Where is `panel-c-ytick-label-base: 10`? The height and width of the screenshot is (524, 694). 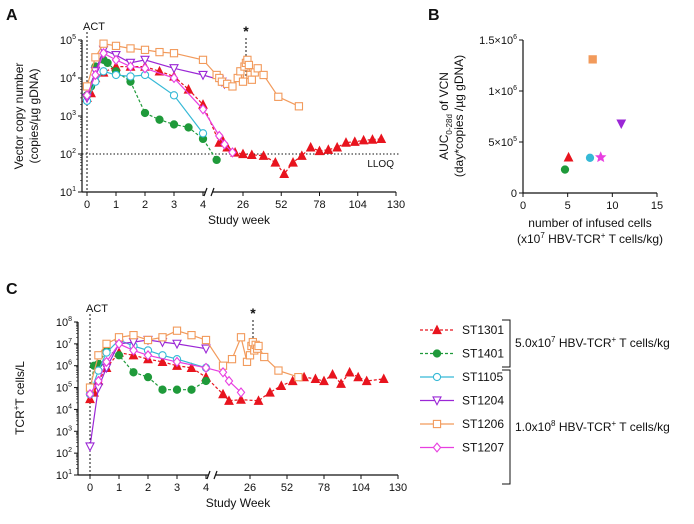 panel-c-ytick-label-base: 10 is located at coordinates (62, 476).